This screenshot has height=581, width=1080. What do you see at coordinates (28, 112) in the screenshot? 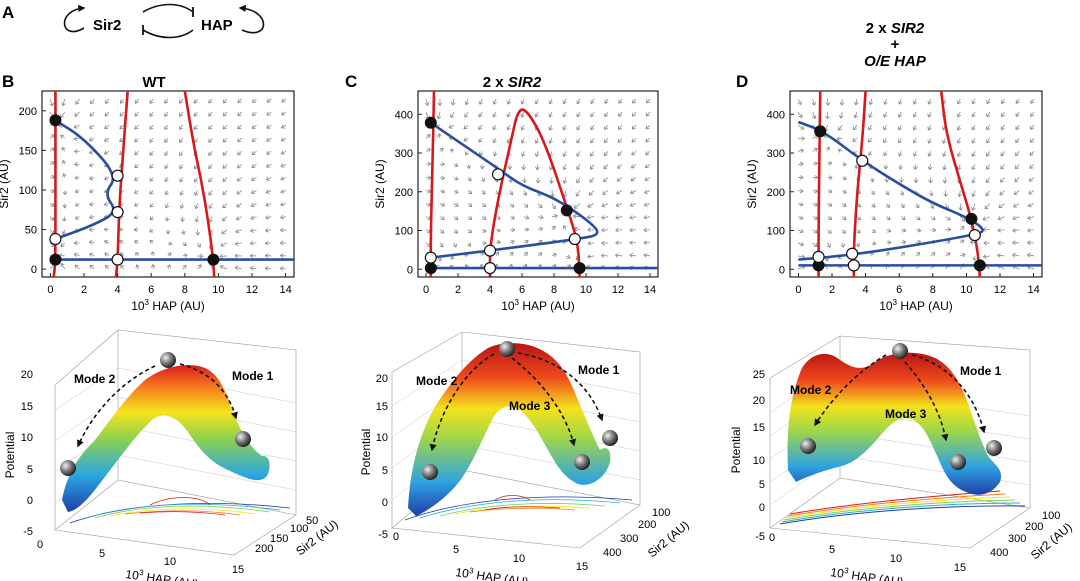
I see `y-tick-label: 200` at bounding box center [28, 112].